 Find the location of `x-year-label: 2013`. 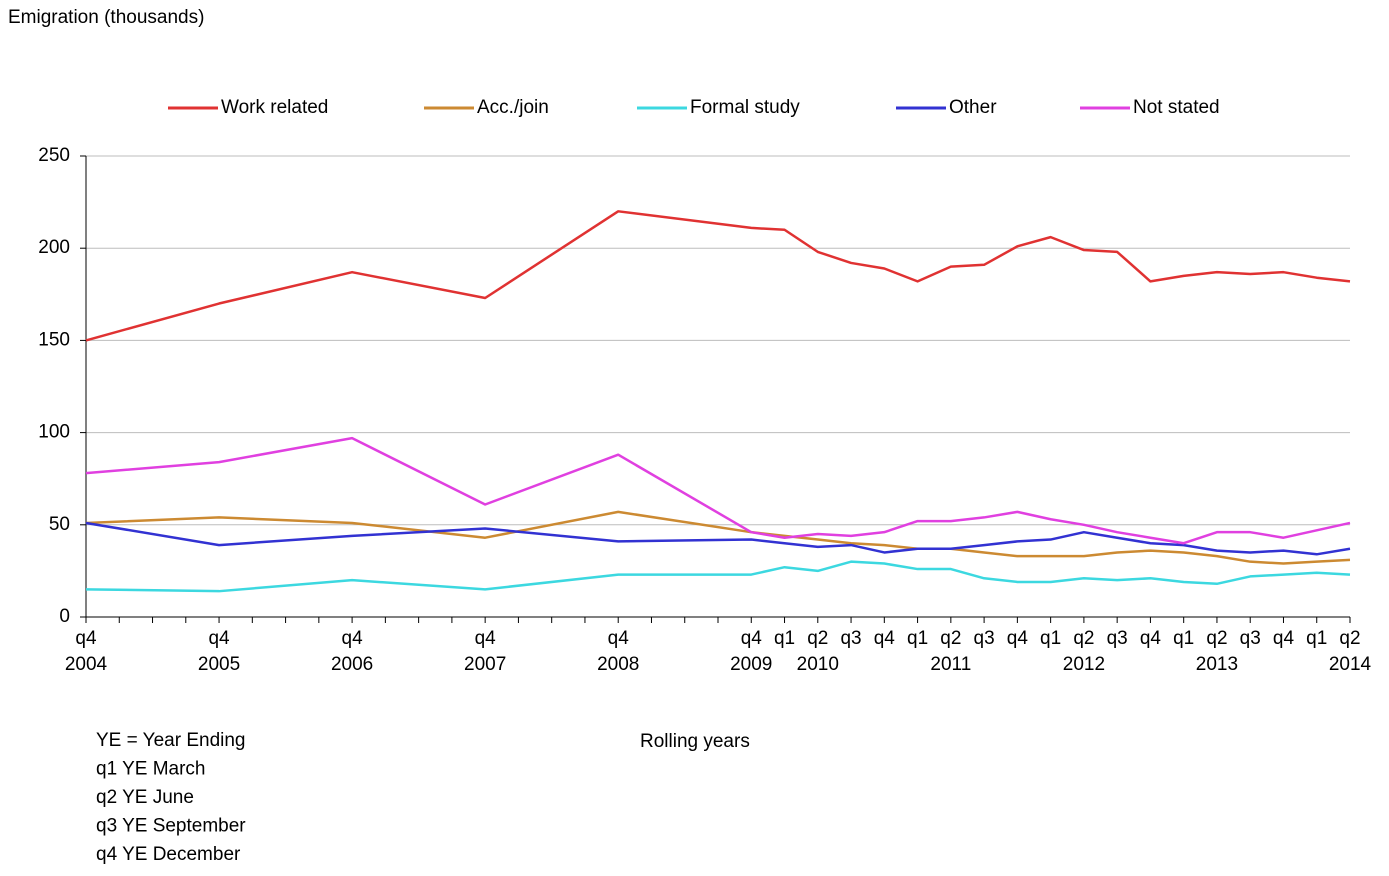

x-year-label: 2013 is located at coordinates (1217, 664).